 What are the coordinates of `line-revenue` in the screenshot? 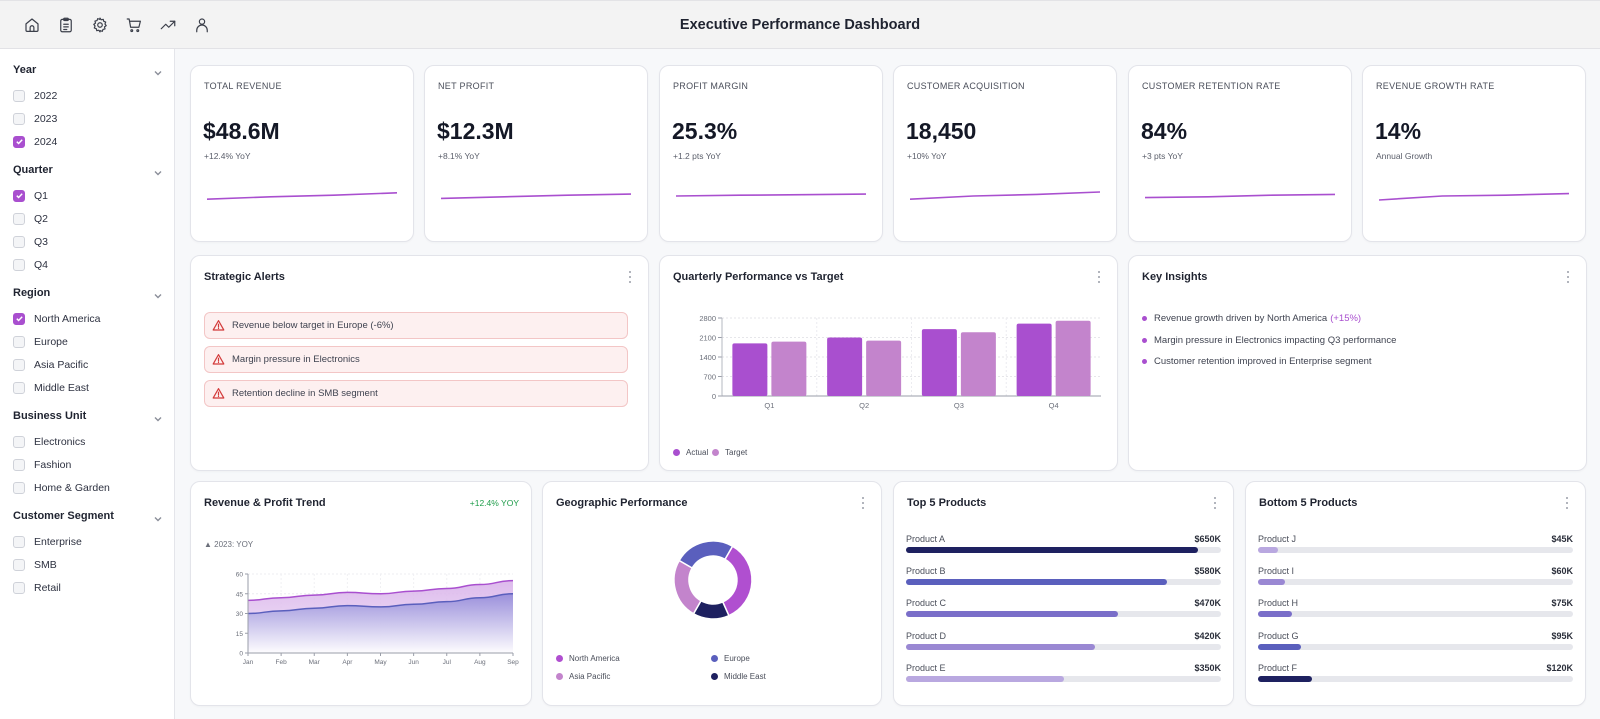 It's located at (380, 590).